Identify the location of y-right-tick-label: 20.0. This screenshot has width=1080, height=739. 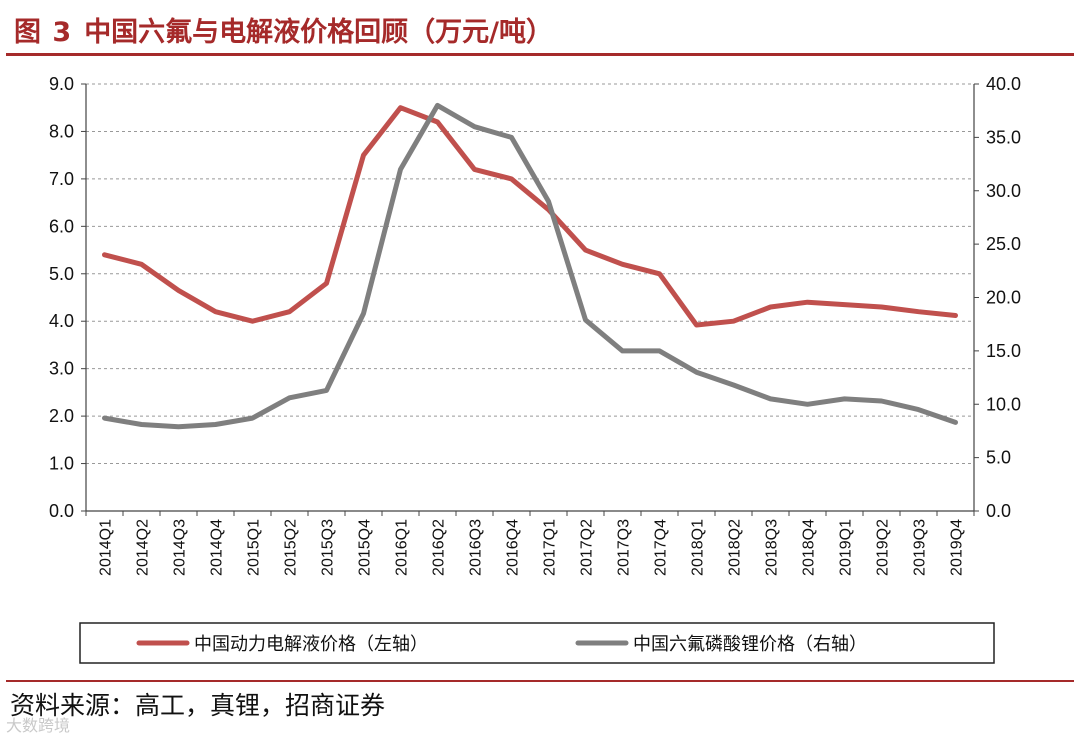
(1003, 298).